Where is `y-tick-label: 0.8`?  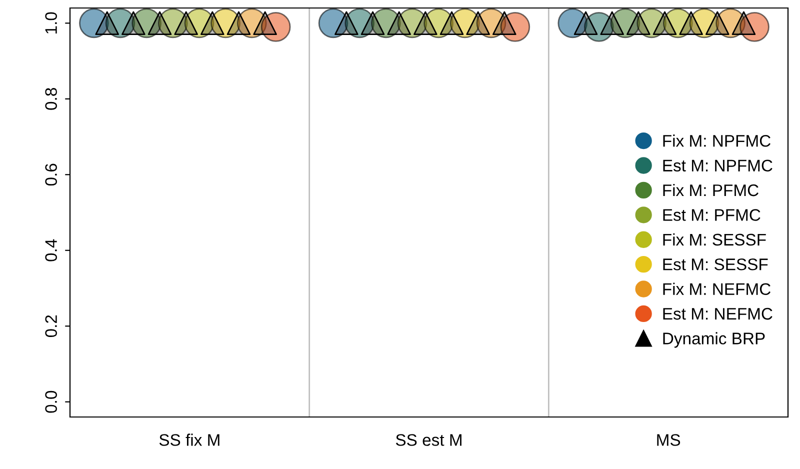
y-tick-label: 0.8 is located at coordinates (51, 99).